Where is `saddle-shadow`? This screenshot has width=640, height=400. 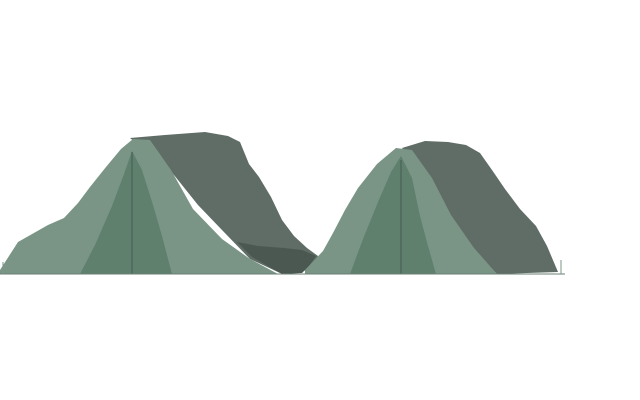
saddle-shadow is located at coordinates (276, 258).